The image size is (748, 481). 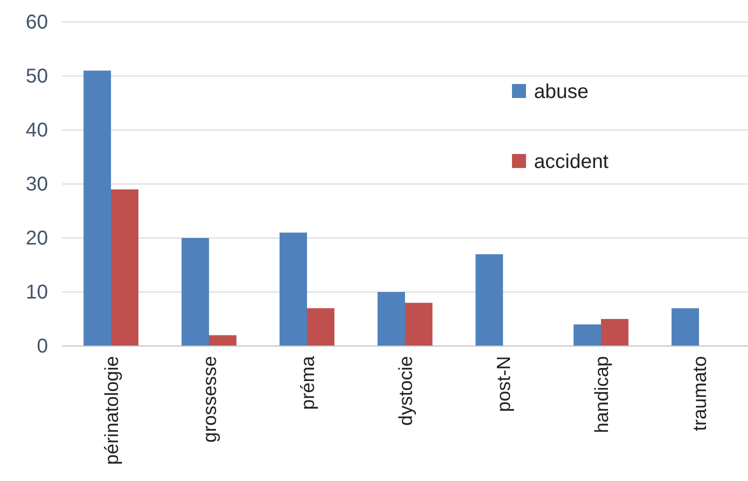 I want to click on y-tick-label: 0, so click(x=42, y=346).